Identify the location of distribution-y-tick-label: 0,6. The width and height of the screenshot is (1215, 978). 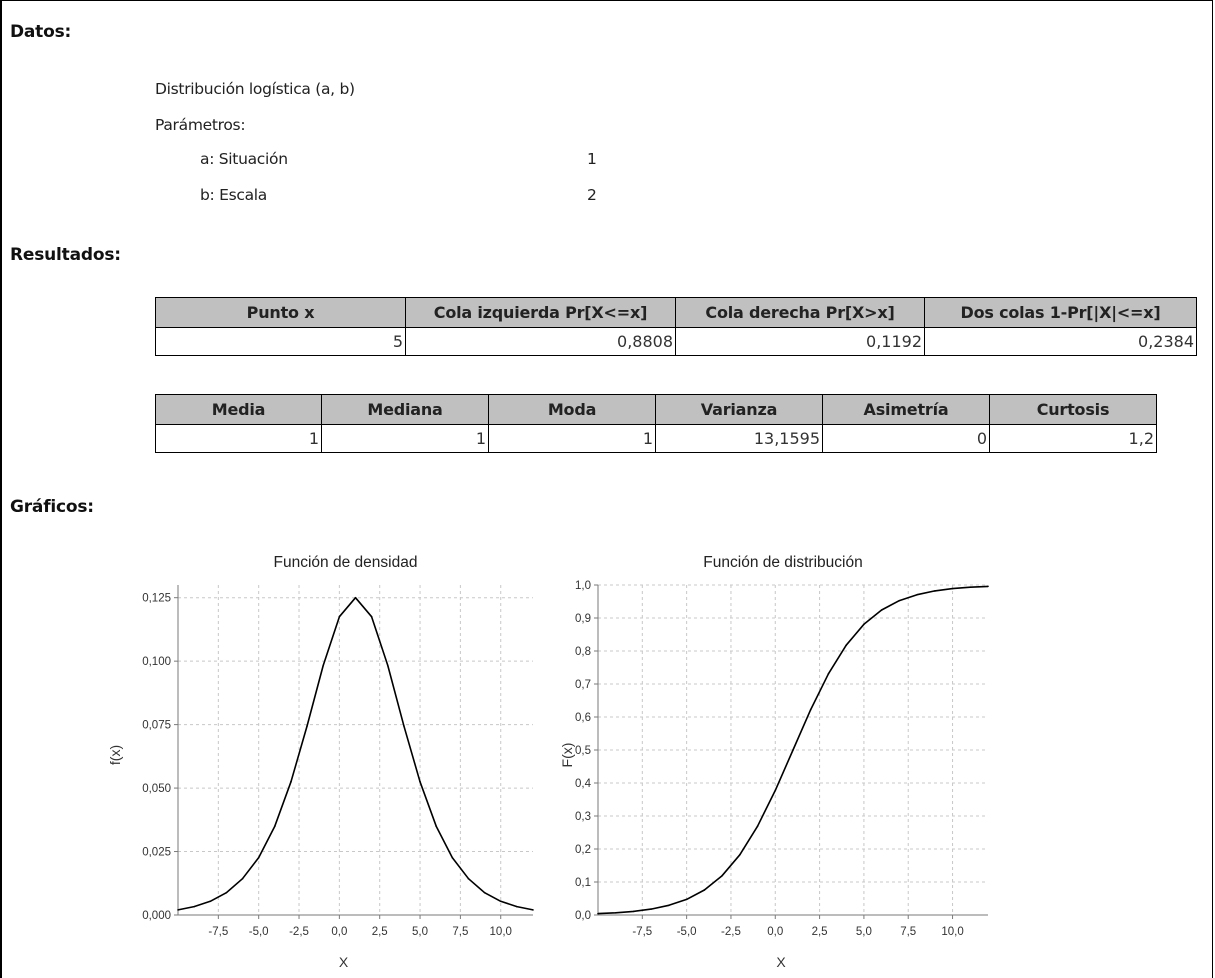
(583, 718).